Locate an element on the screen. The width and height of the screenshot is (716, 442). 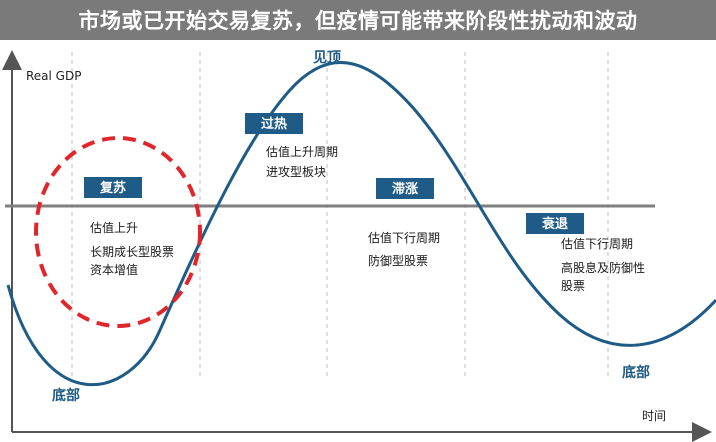
x-axis-label: 时间 is located at coordinates (654, 416).